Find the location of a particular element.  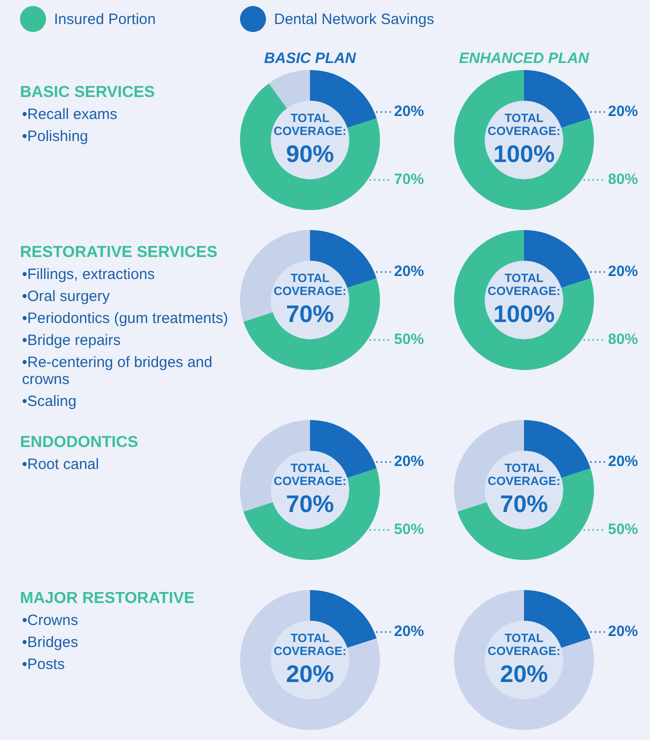

text: RESTORATIVE SERVICES is located at coordinates (119, 253).